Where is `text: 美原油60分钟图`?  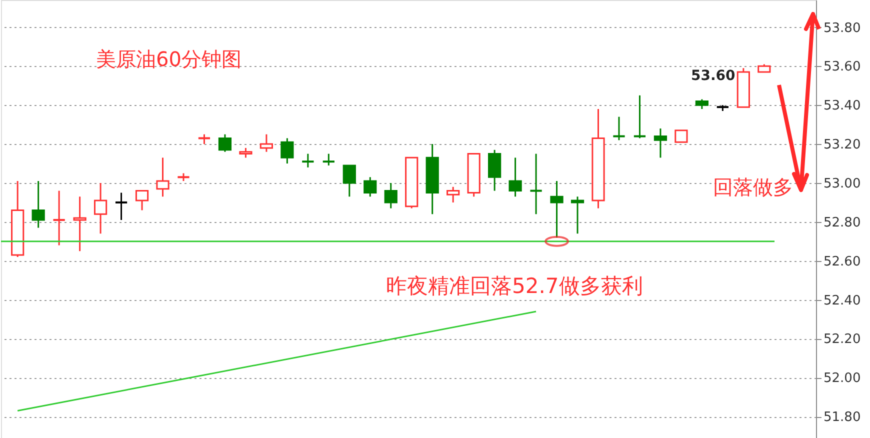
text: 美原油60分钟图 is located at coordinates (169, 59).